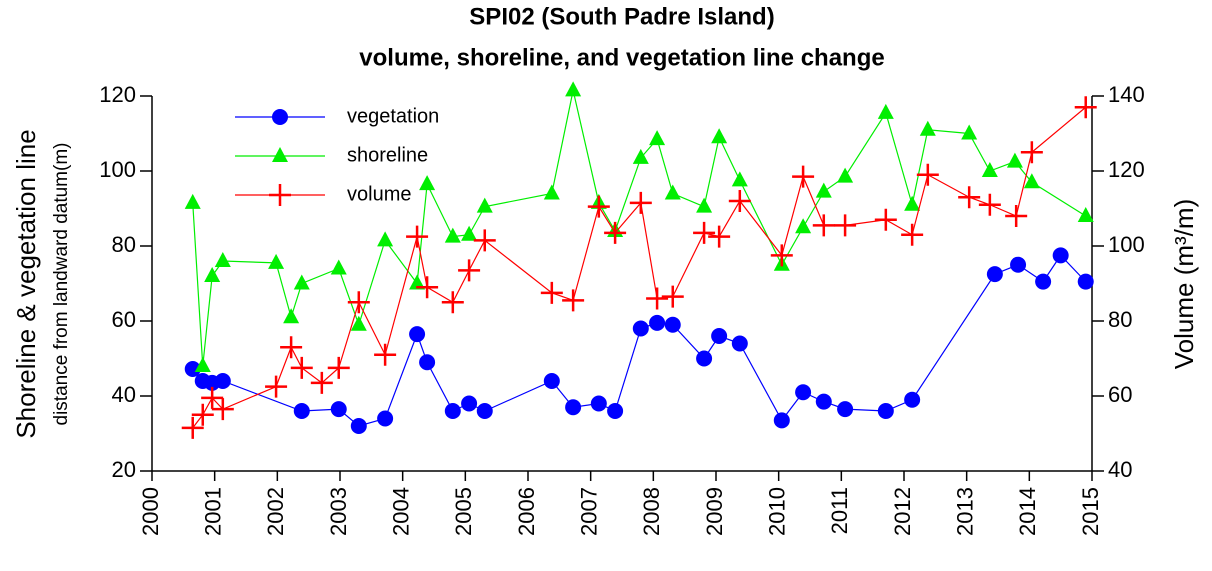  I want to click on x-tick-label: 2014, so click(1027, 511).